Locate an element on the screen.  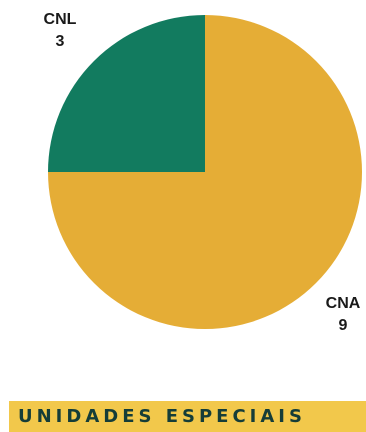
slice-value: 9 is located at coordinates (343, 325).